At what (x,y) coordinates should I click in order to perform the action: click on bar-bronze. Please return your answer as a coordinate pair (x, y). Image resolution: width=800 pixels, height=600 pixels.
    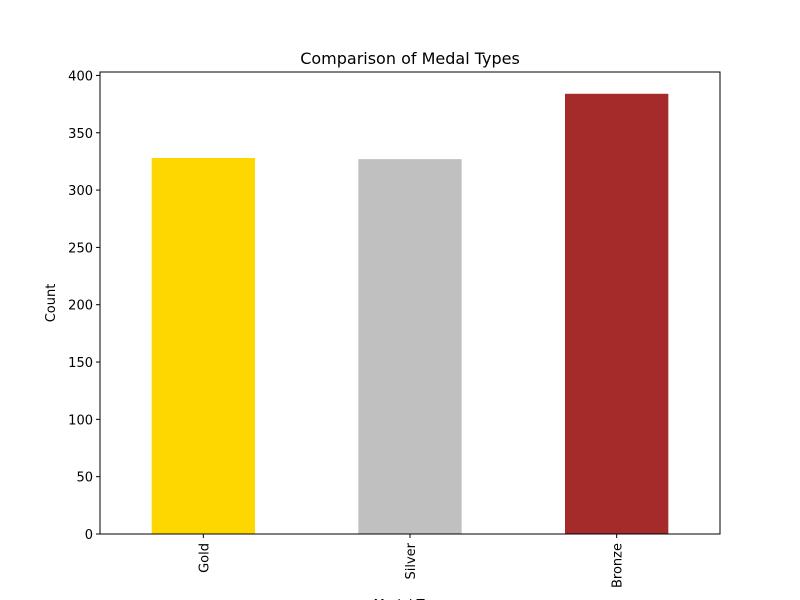
    Looking at the image, I should click on (617, 313).